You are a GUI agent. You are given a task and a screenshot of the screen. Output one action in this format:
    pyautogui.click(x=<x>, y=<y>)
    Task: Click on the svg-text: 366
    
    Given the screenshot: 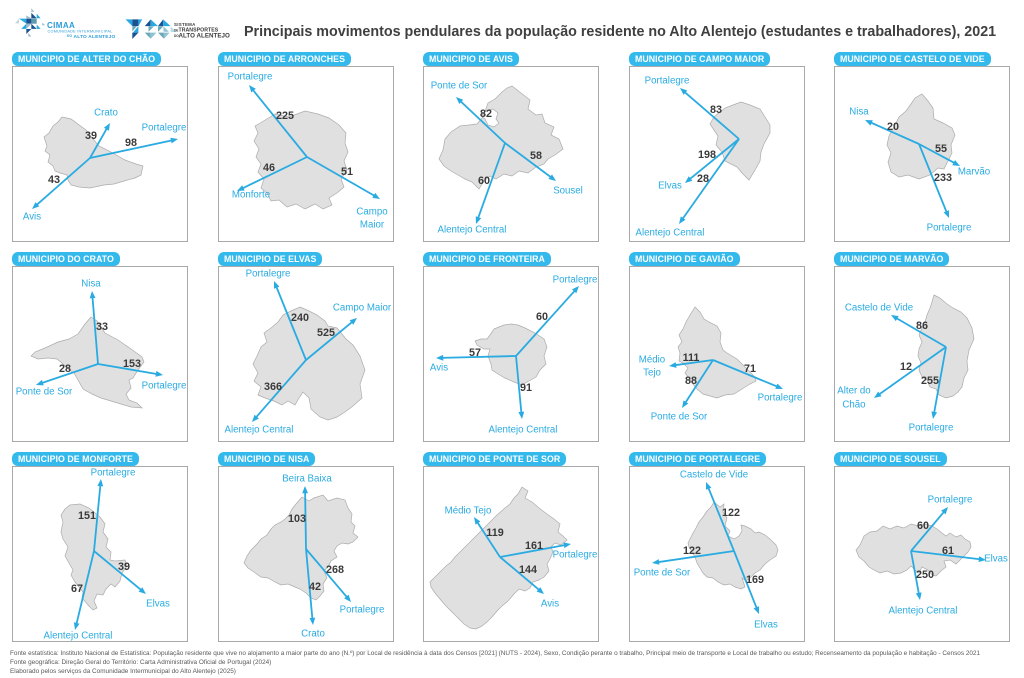 What is the action you would take?
    pyautogui.click(x=273, y=387)
    